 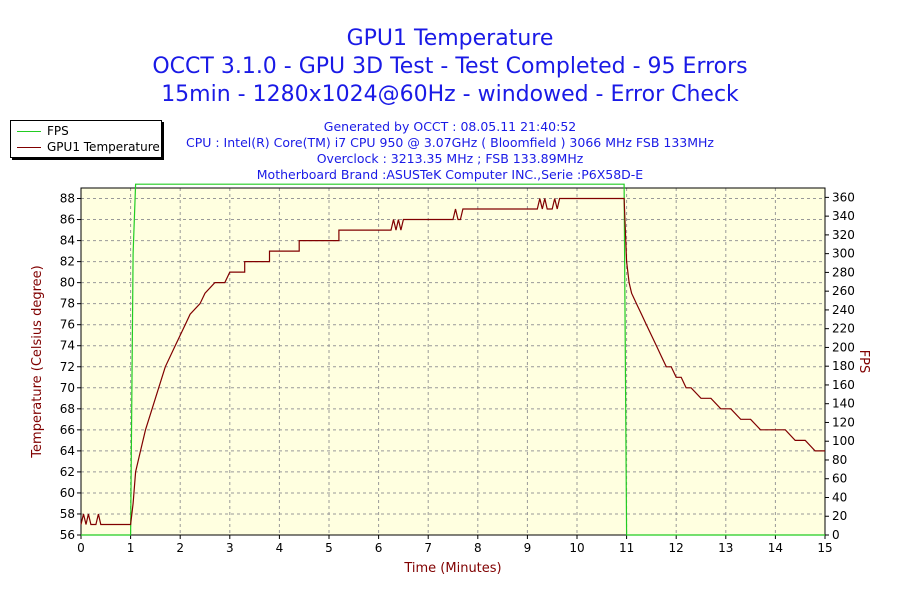 I want to click on legend-label-fps: FPS, so click(x=58, y=131).